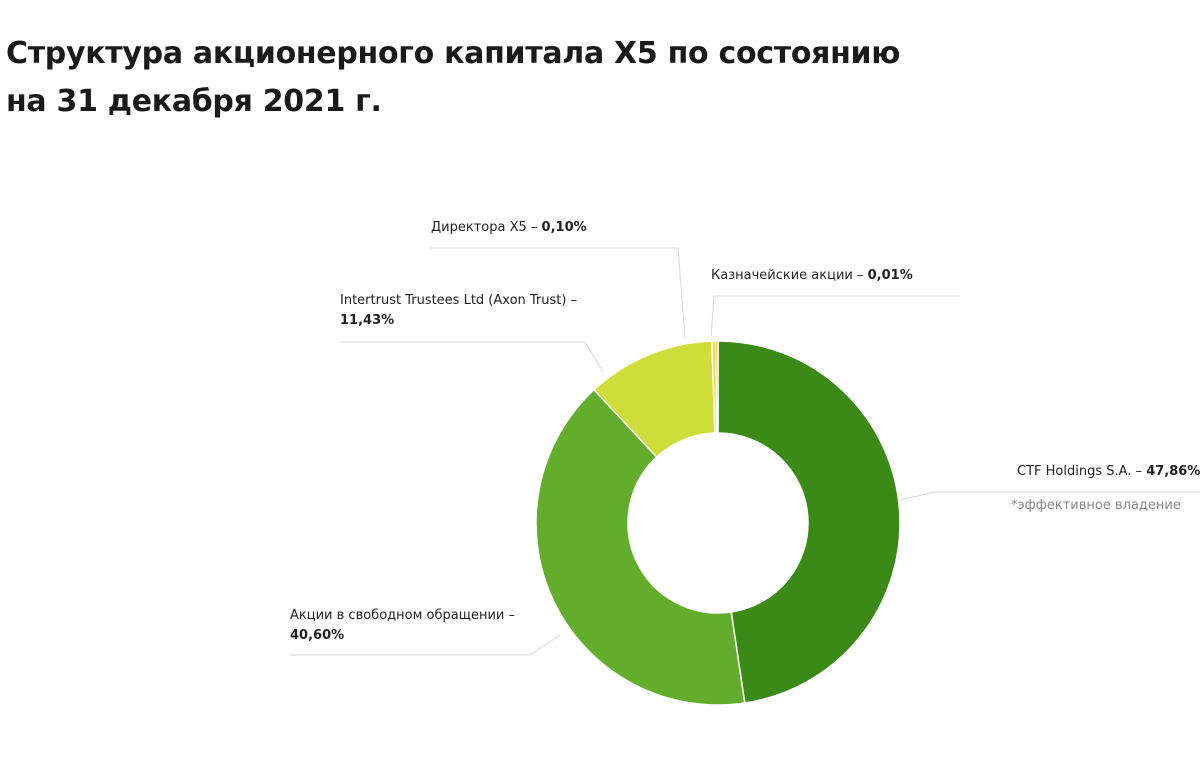 Image resolution: width=1200 pixels, height=758 pixels. What do you see at coordinates (1080, 471) in the screenshot?
I see `label-ctf-name: CTF Holdings S.A. –` at bounding box center [1080, 471].